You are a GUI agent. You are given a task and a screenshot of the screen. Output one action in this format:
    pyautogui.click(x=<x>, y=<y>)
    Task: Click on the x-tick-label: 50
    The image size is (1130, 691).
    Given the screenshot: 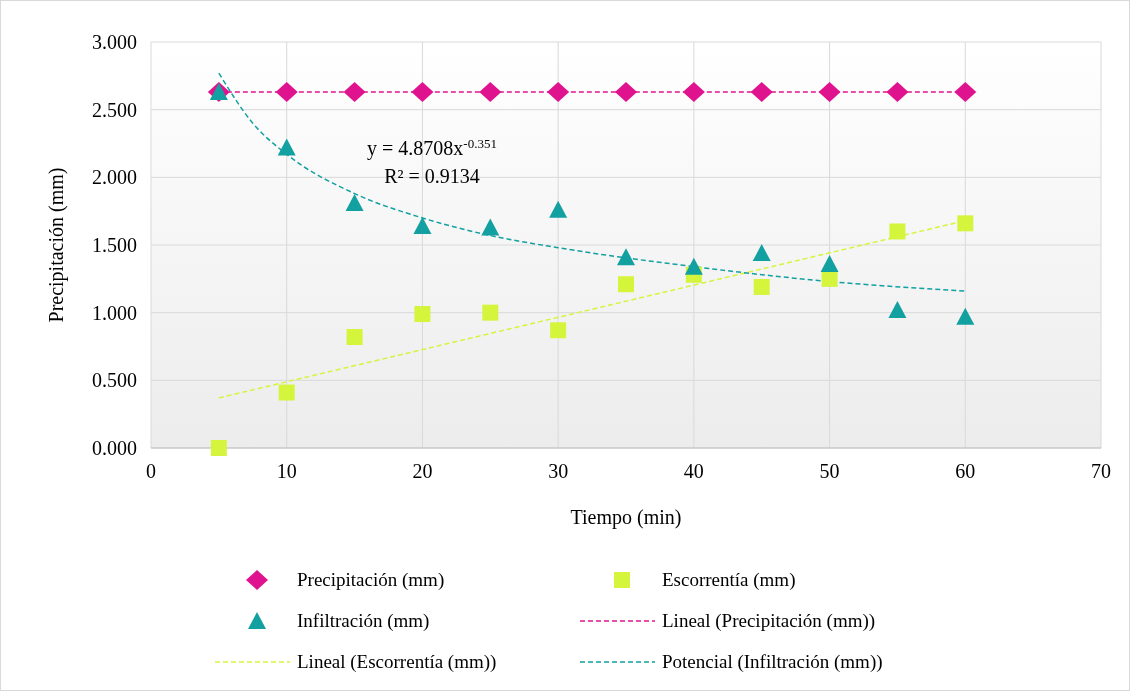 What is the action you would take?
    pyautogui.click(x=829, y=471)
    